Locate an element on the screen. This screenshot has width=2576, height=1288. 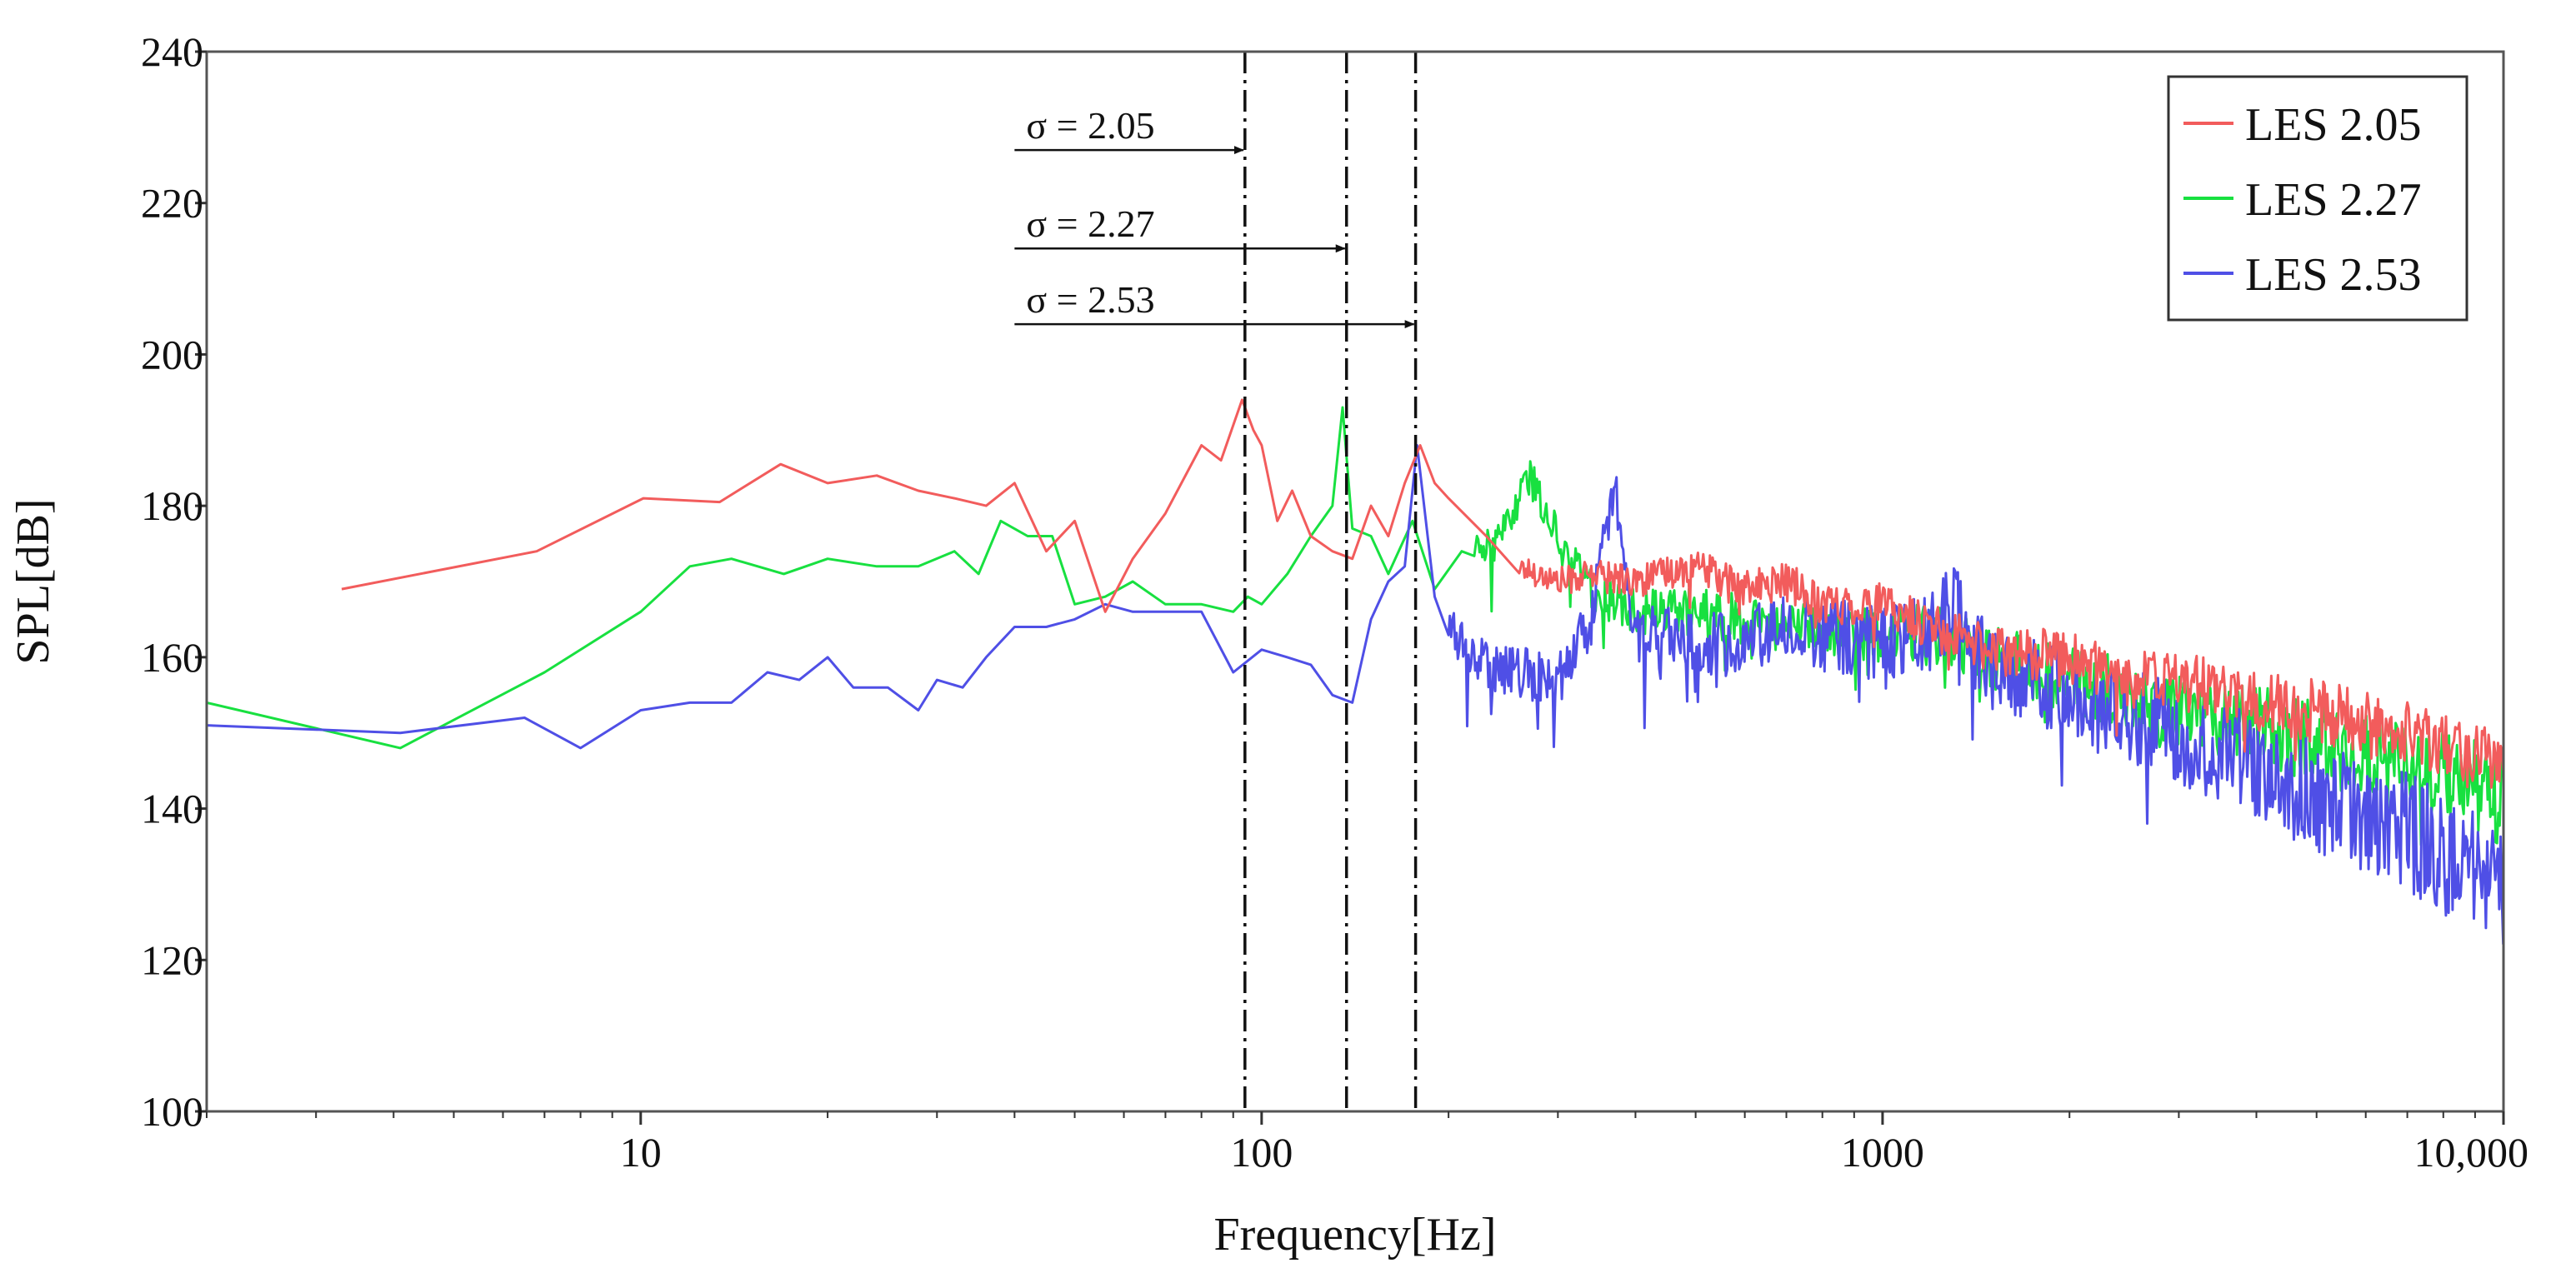
x-tick-label: 10 is located at coordinates (641, 1152).